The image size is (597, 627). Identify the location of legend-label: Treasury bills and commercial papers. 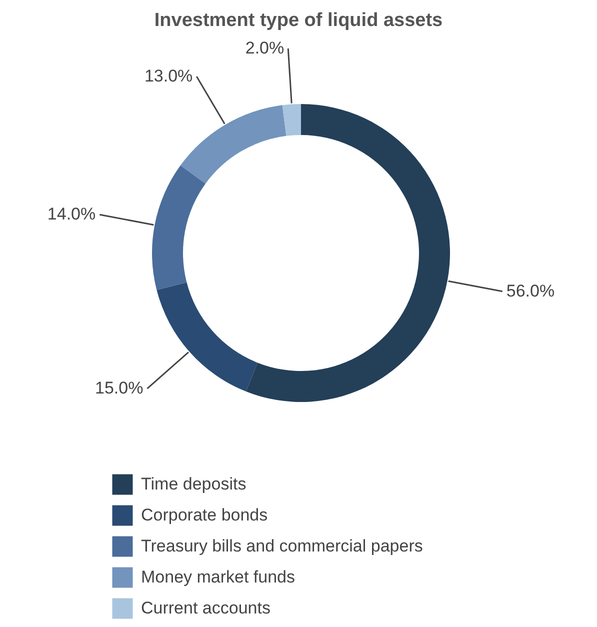
(282, 546).